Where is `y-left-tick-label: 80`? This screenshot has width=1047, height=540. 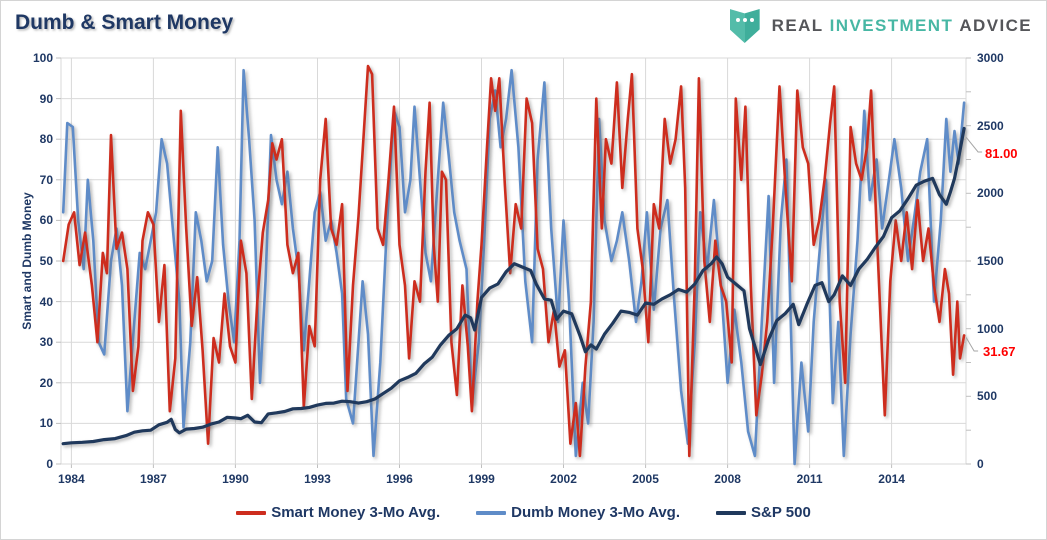
y-left-tick-label: 80 is located at coordinates (46, 139).